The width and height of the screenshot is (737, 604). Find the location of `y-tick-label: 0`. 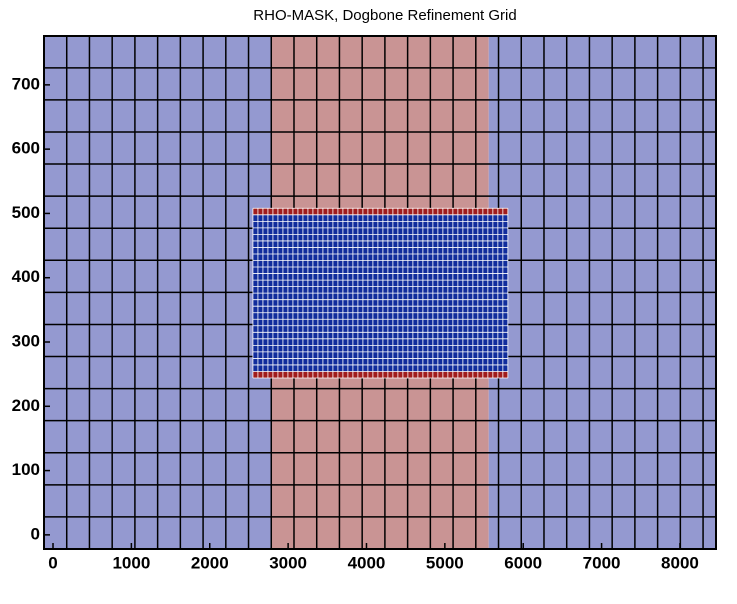

y-tick-label: 0 is located at coordinates (35, 533).